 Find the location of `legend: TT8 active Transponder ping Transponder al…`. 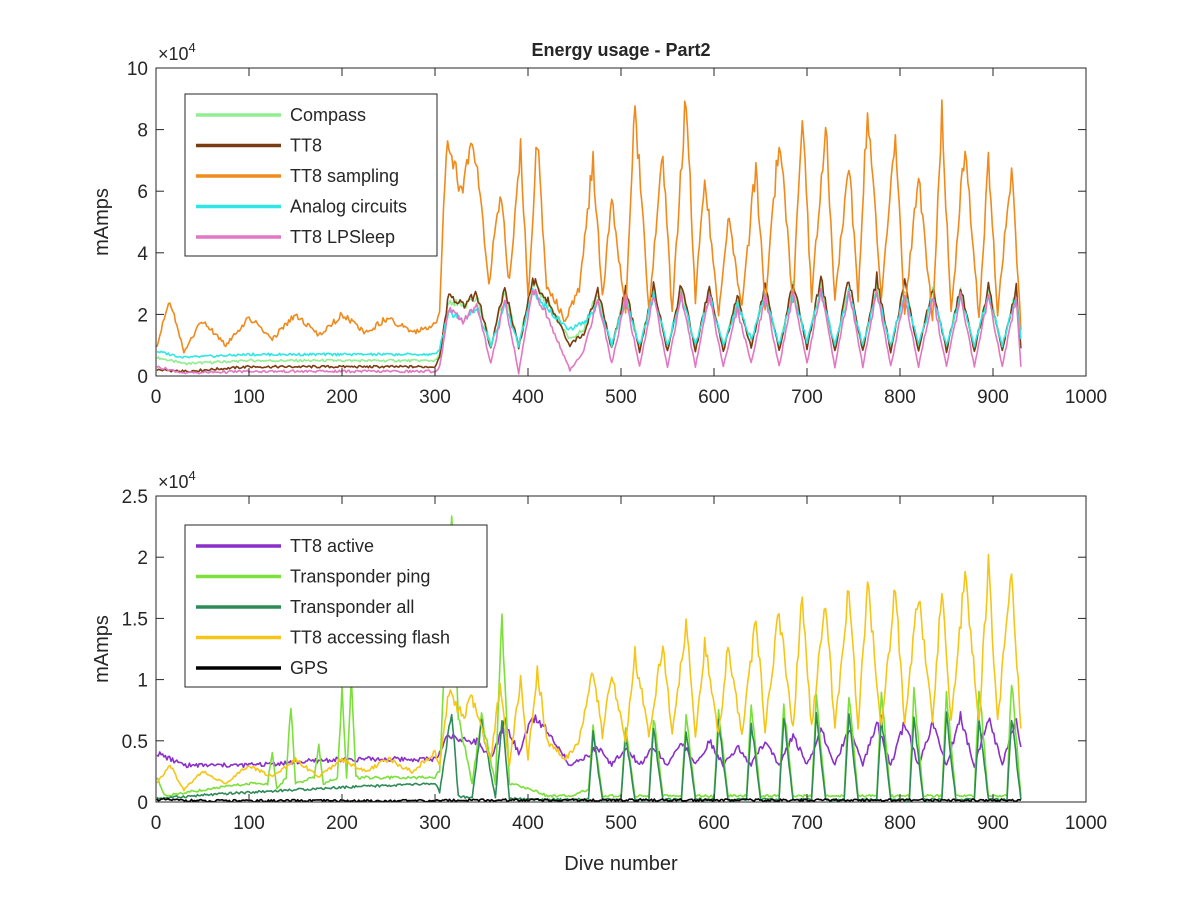

legend: TT8 active Transponder ping Transponder al… is located at coordinates (336, 606).